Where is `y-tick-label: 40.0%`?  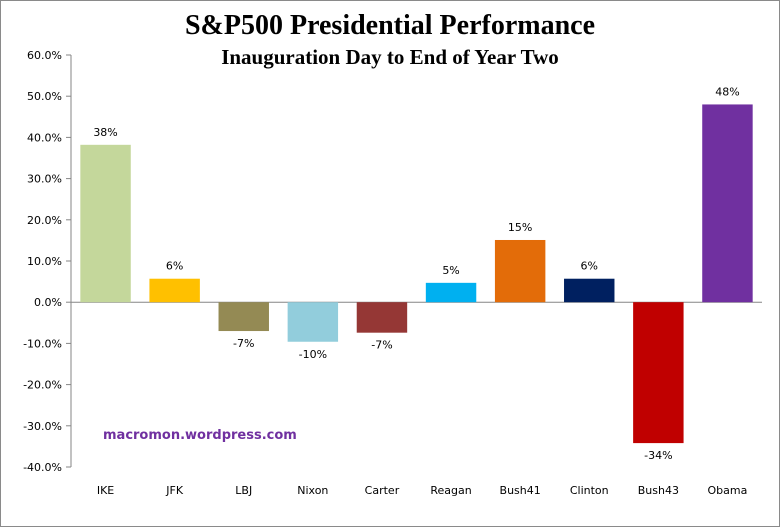 y-tick-label: 40.0% is located at coordinates (44, 137).